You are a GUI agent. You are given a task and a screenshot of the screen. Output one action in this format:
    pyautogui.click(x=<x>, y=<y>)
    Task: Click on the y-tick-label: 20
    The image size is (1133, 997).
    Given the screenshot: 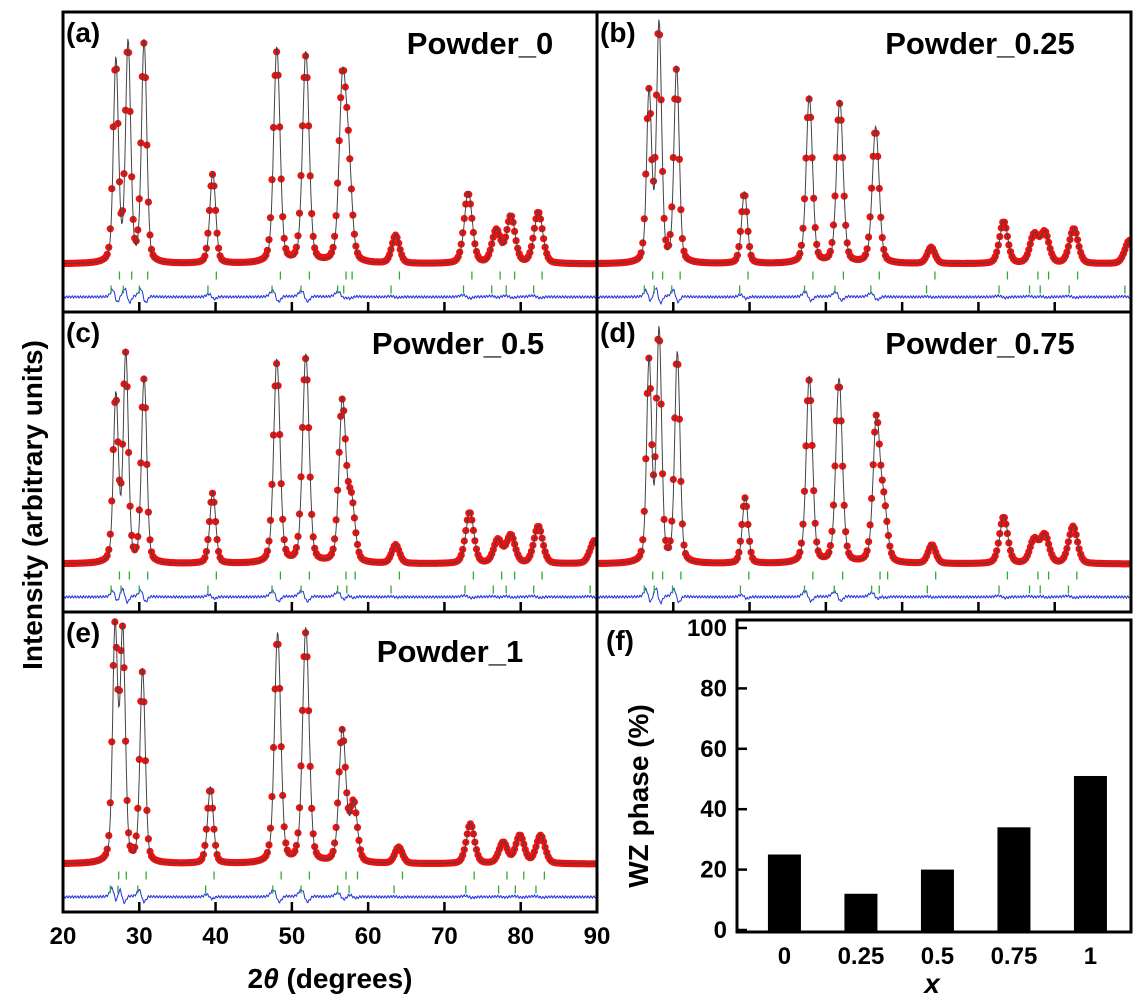 What is the action you would take?
    pyautogui.click(x=713, y=870)
    